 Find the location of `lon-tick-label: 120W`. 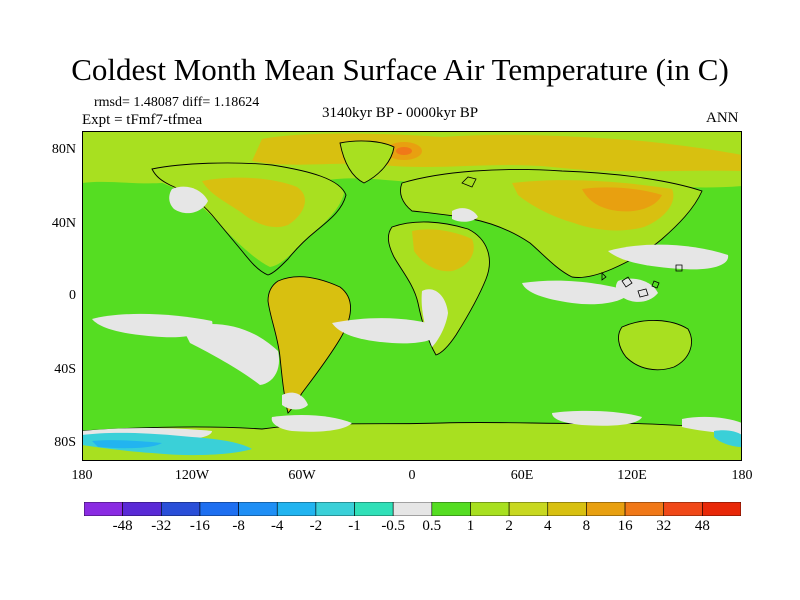

lon-tick-label: 120W is located at coordinates (192, 475).